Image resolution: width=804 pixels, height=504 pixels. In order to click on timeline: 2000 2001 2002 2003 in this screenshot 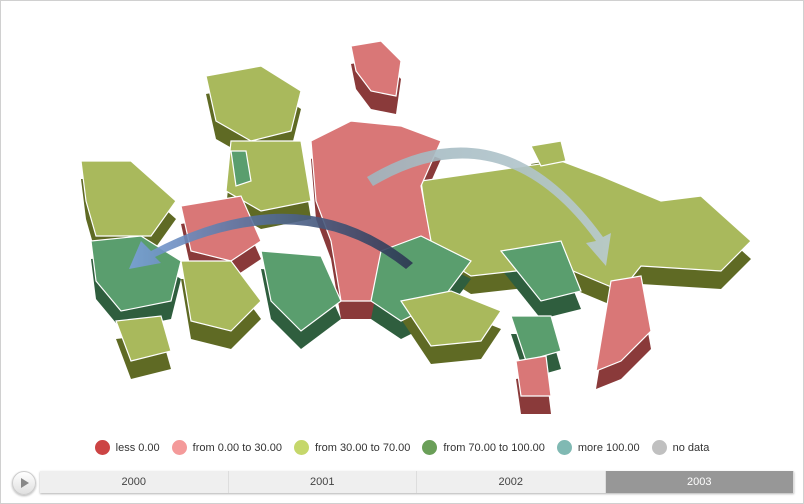, I will do `click(417, 482)`.